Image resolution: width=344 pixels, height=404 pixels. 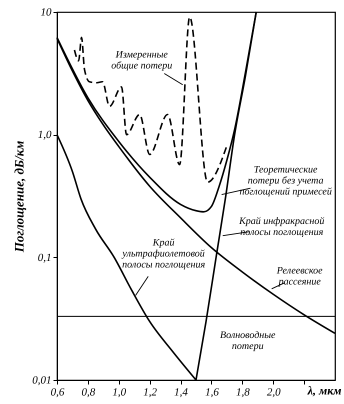 What do you see at coordinates (46, 12) in the screenshot?
I see `y-tick-label: 10` at bounding box center [46, 12].